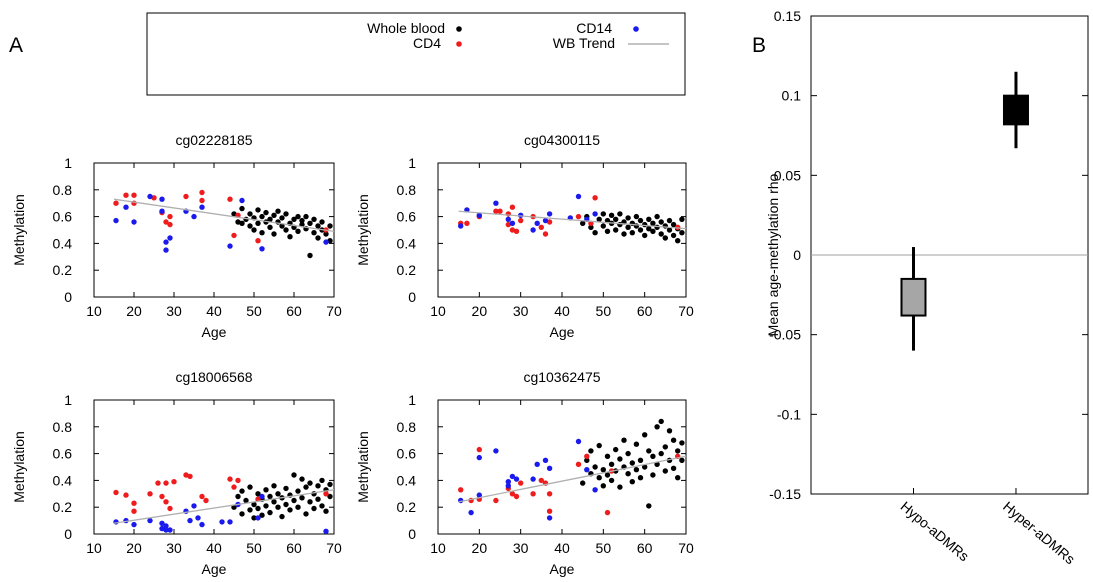 This screenshot has height=582, width=1093. I want to click on y-tick-label: 0, so click(412, 534).